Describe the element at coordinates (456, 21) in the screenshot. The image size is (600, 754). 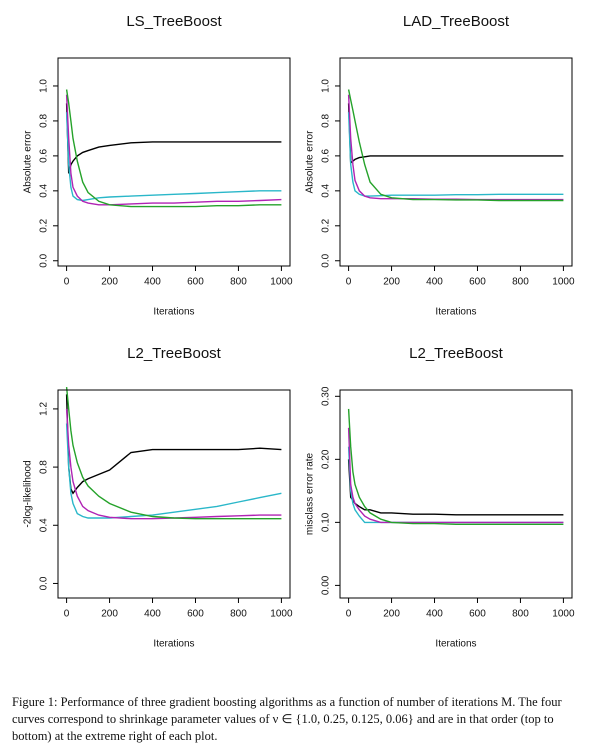
I see `chart-title: LAD_TreeBoost` at that location.